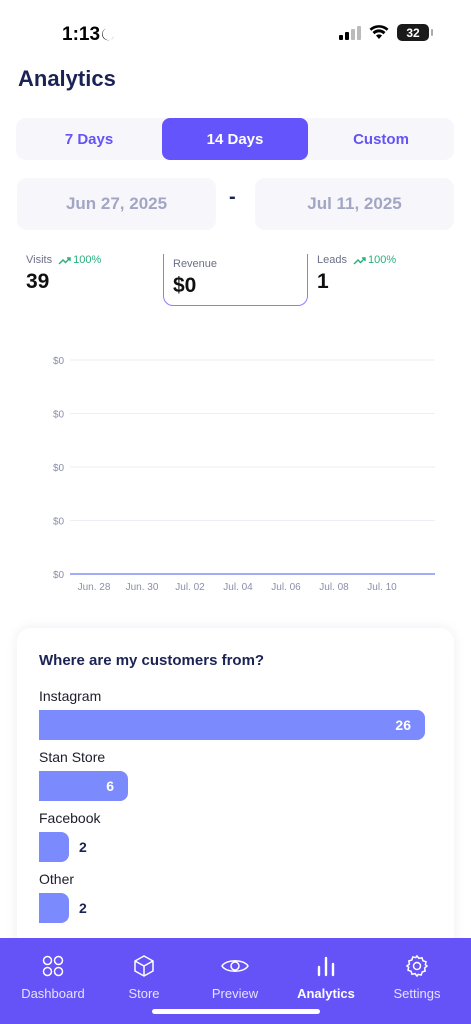 This screenshot has height=1024, width=471. I want to click on nav-settings-label: Settings, so click(417, 993).